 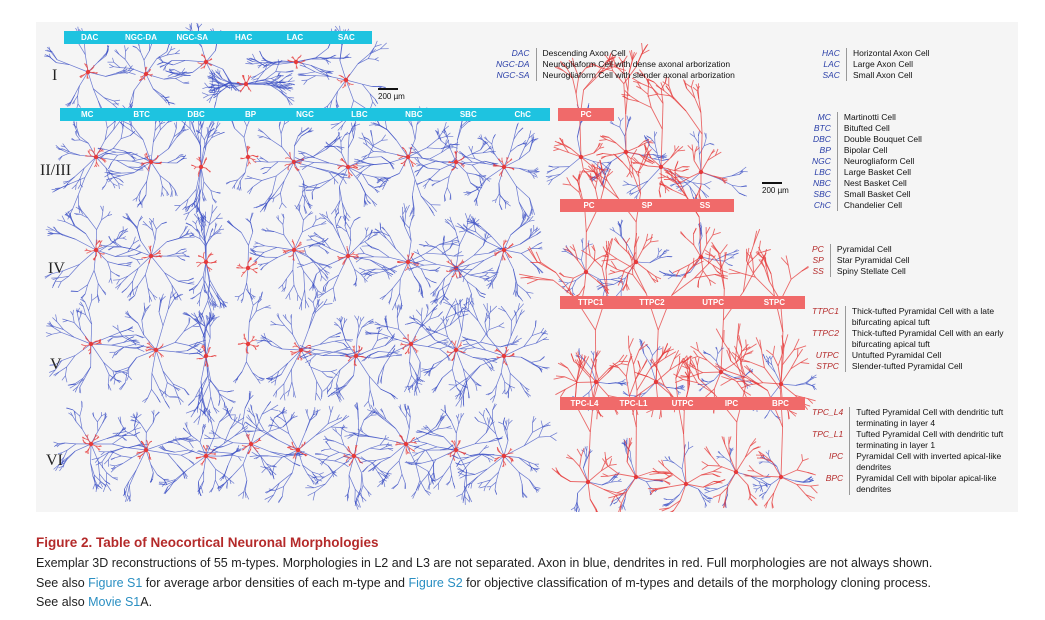 I want to click on legend-desc: Untufted Pyramidal Cell, so click(x=896, y=355).